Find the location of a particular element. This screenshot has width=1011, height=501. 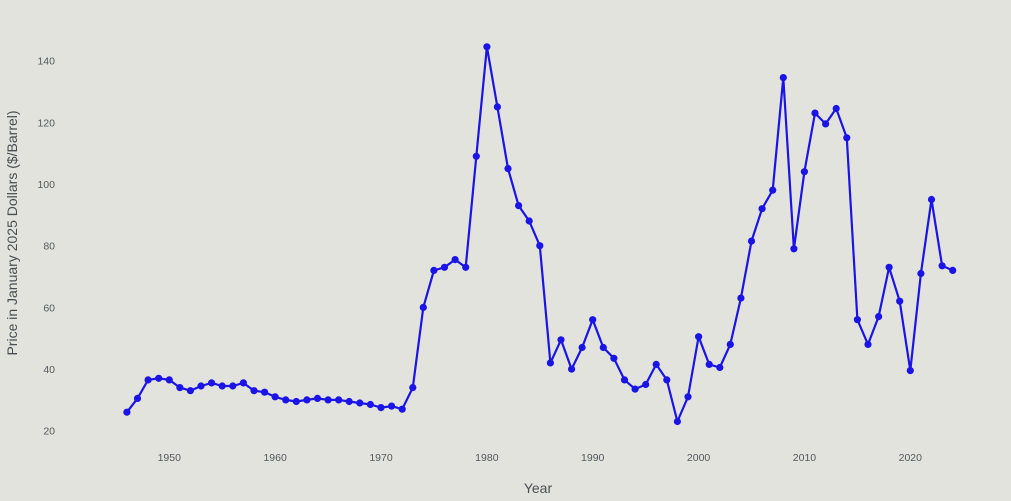

x-axis-title: Year is located at coordinates (538, 488).